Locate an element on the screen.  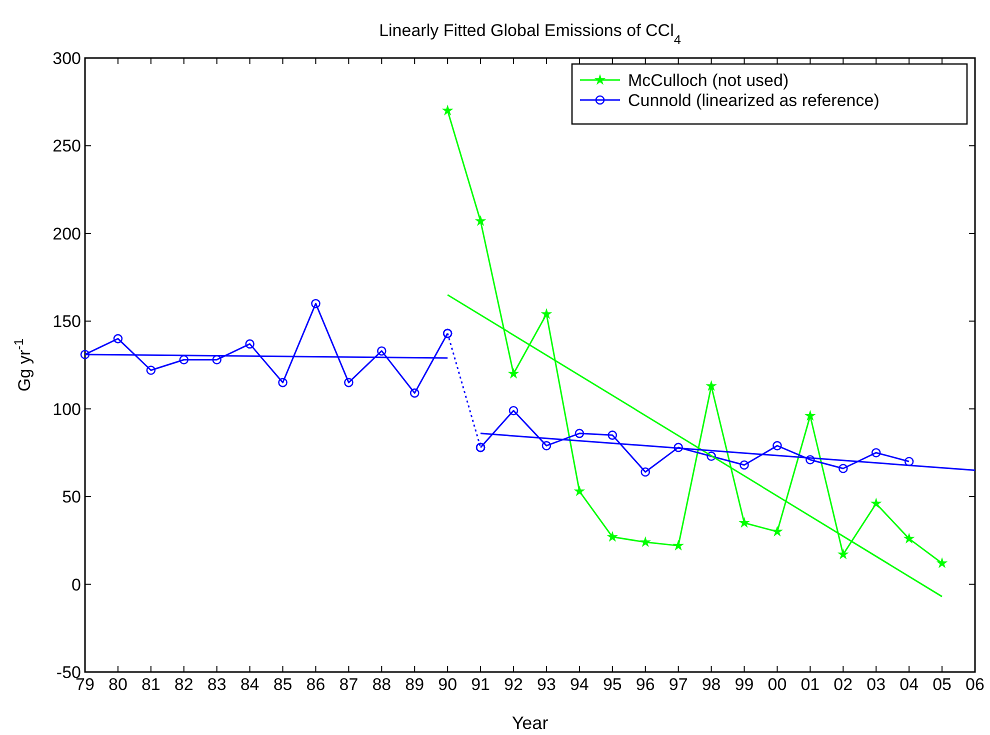
legend-label: Cunnold (linearized as reference) is located at coordinates (754, 100).